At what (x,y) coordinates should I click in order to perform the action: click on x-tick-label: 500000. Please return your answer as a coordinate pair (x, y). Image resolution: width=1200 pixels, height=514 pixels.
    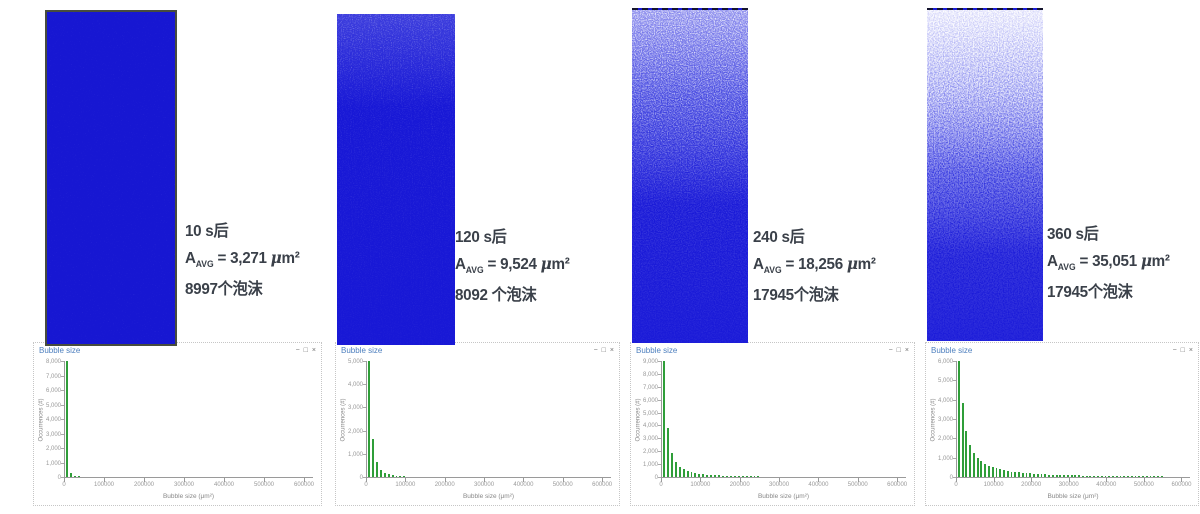
    Looking at the image, I should click on (1143, 485).